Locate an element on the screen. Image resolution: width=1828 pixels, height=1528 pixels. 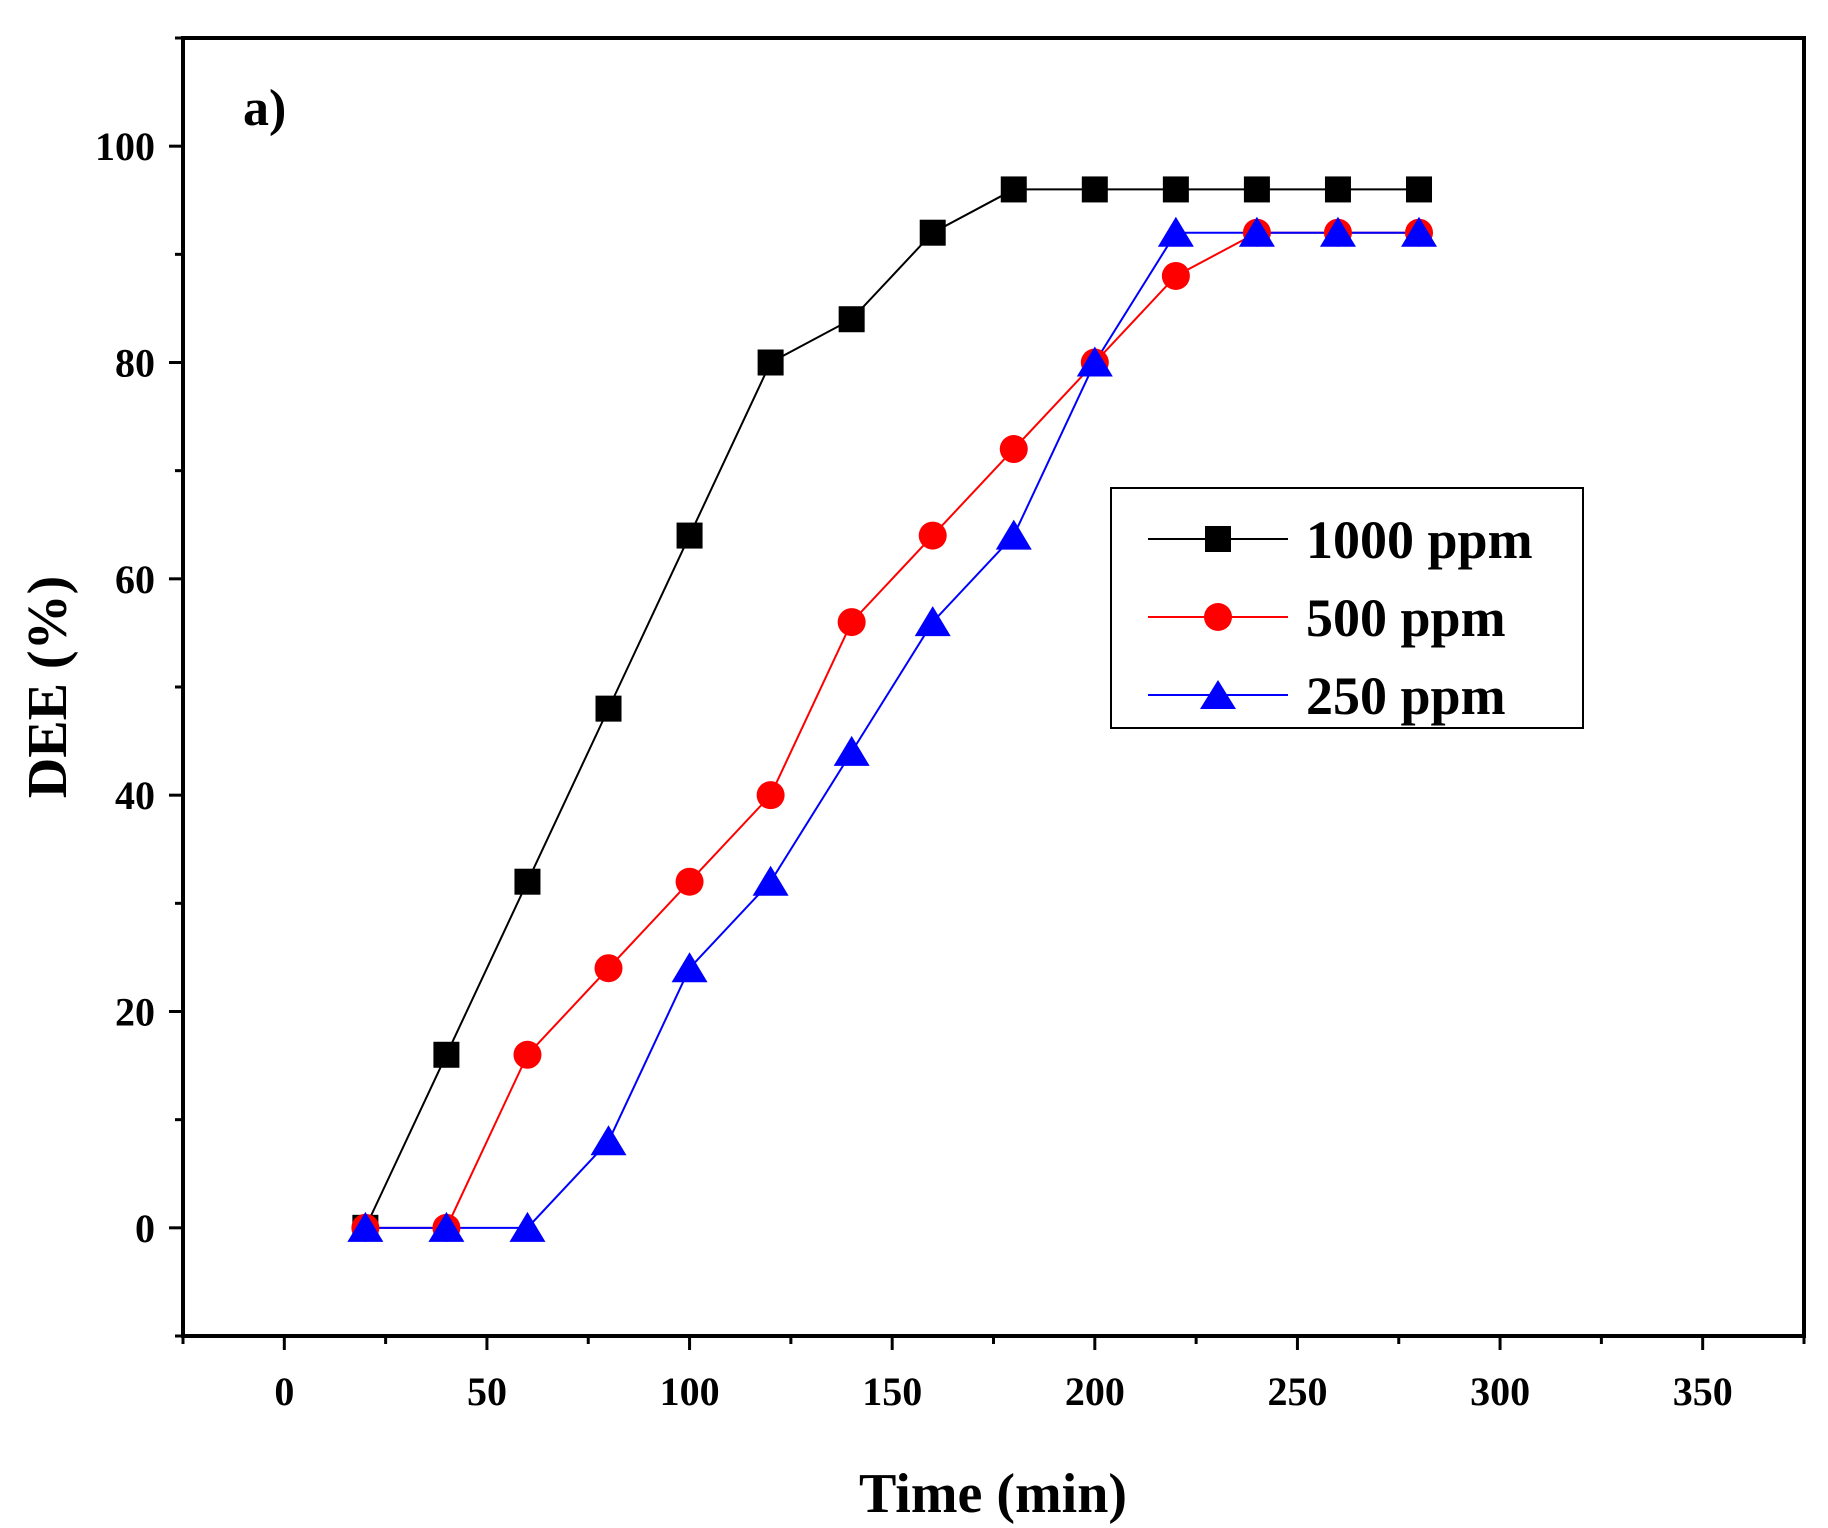
legend-label-500-ppm: 500 ppm is located at coordinates (1406, 618).